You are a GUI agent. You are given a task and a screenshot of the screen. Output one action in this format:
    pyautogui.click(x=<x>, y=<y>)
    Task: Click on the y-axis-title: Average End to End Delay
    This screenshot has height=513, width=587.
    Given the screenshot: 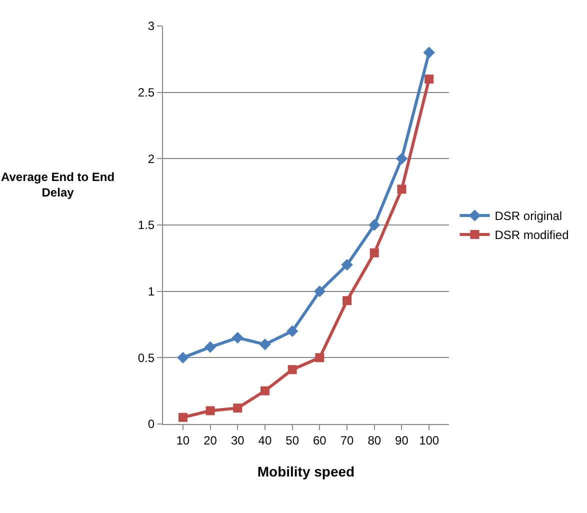 What is the action you would take?
    pyautogui.click(x=58, y=185)
    